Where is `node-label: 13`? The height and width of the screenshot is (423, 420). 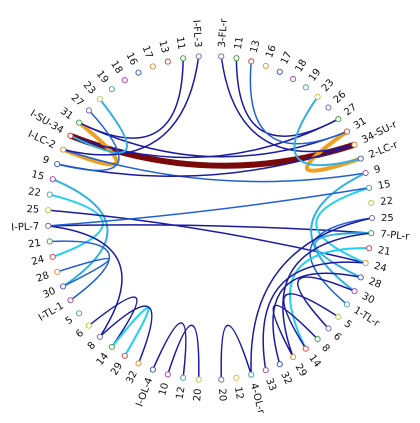 node-label: 13 is located at coordinates (163, 46).